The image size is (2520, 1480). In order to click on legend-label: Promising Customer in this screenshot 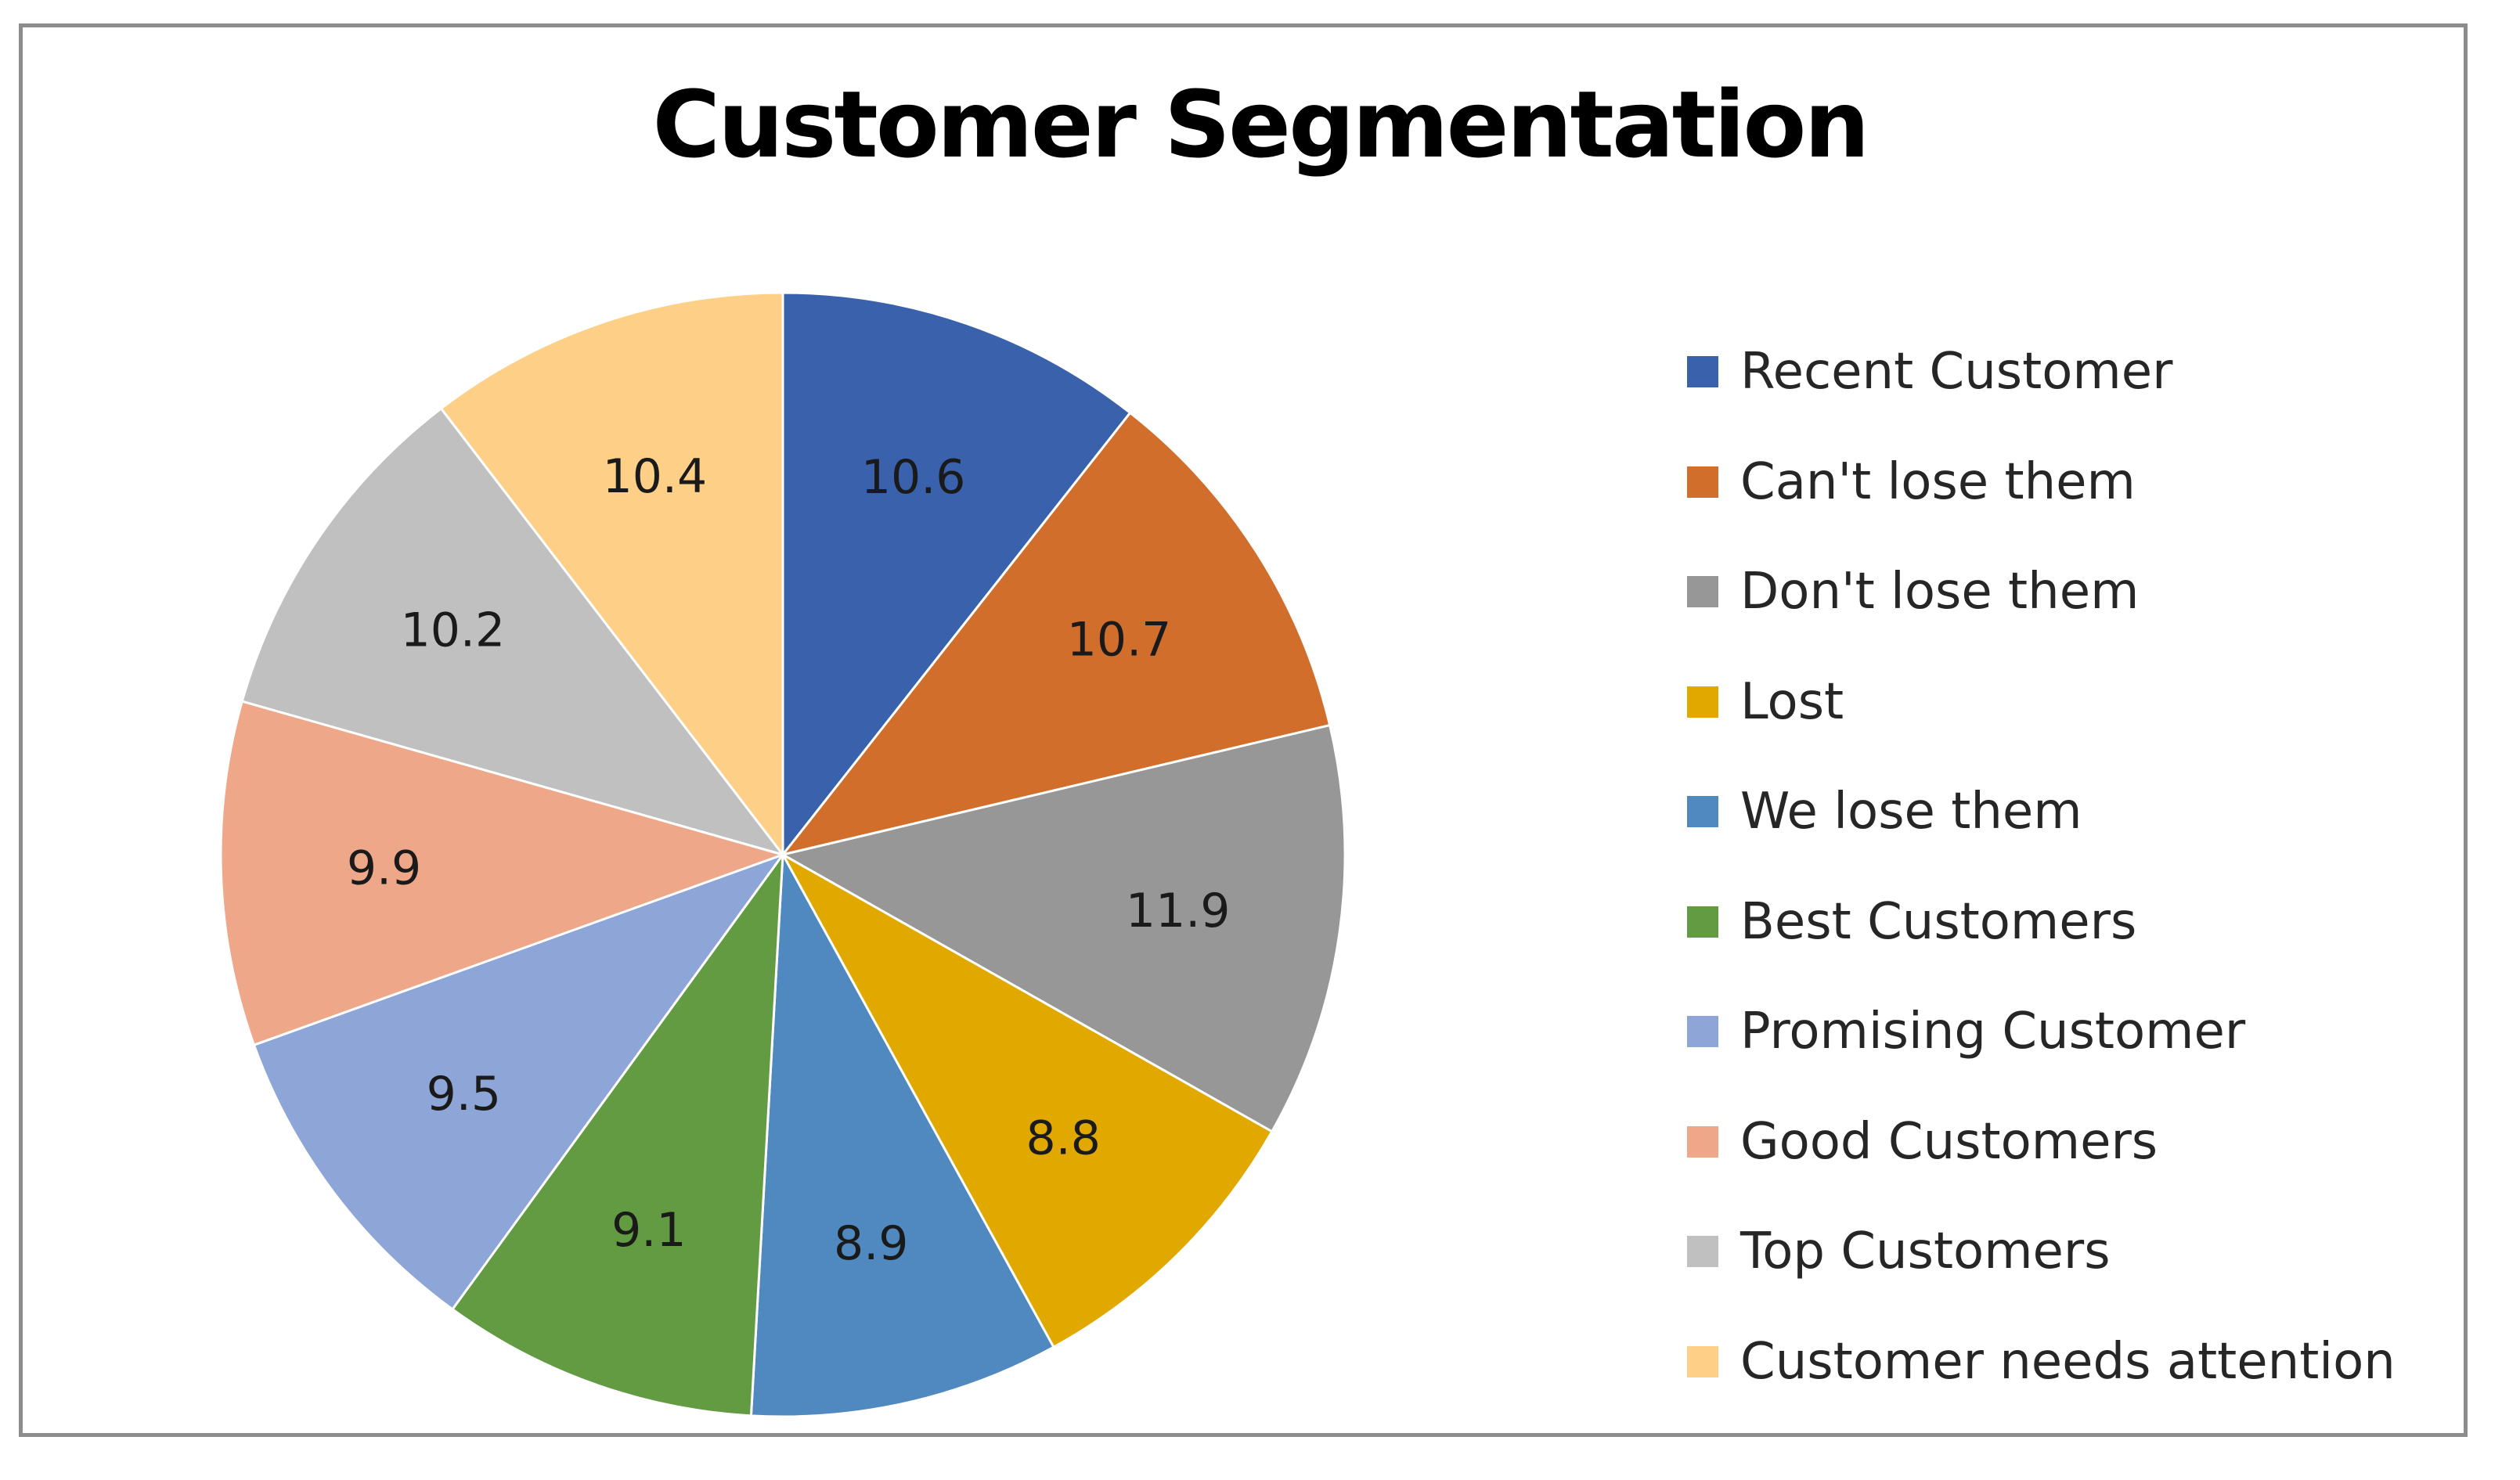, I will do `click(1993, 1031)`.